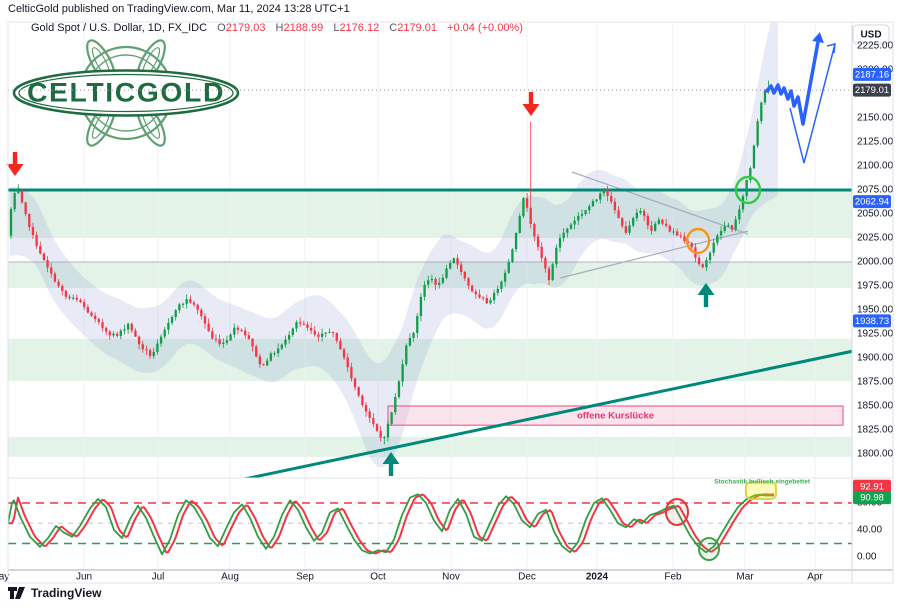 The height and width of the screenshot is (611, 900). I want to click on price-tick-label: 2225.00, so click(875, 46).